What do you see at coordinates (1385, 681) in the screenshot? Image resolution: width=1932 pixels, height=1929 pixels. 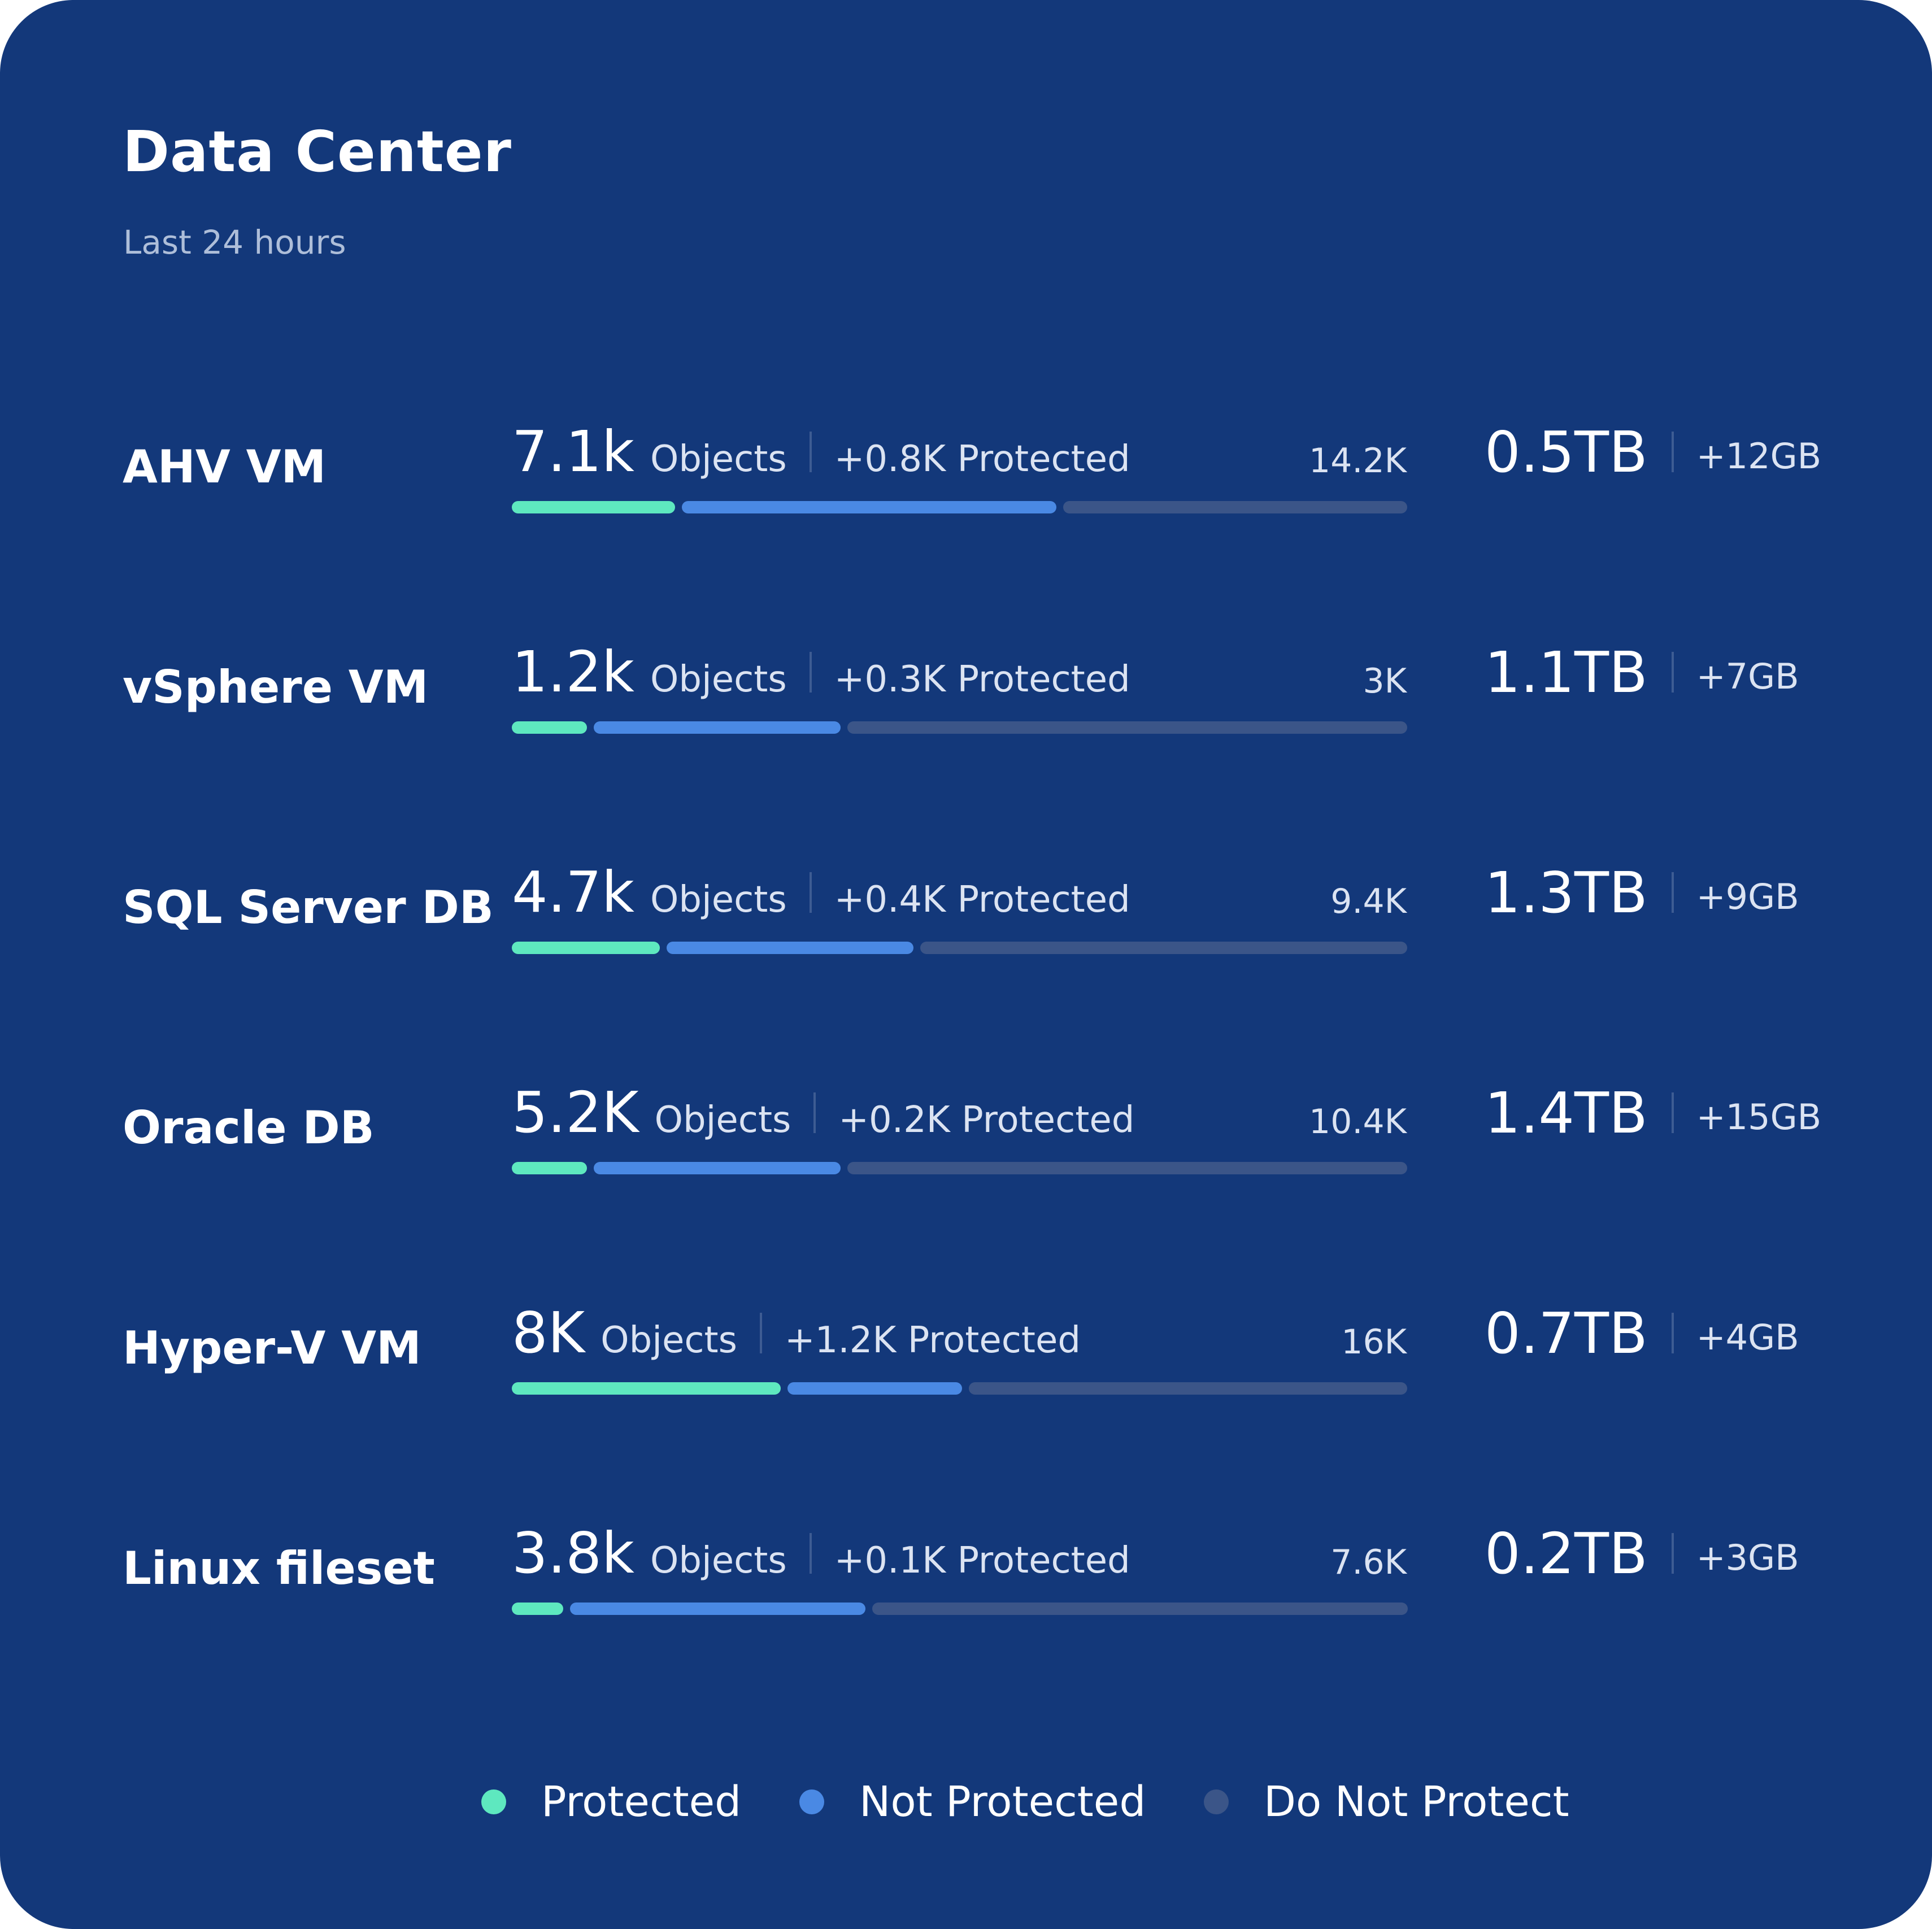 I see `object-total: 3K` at bounding box center [1385, 681].